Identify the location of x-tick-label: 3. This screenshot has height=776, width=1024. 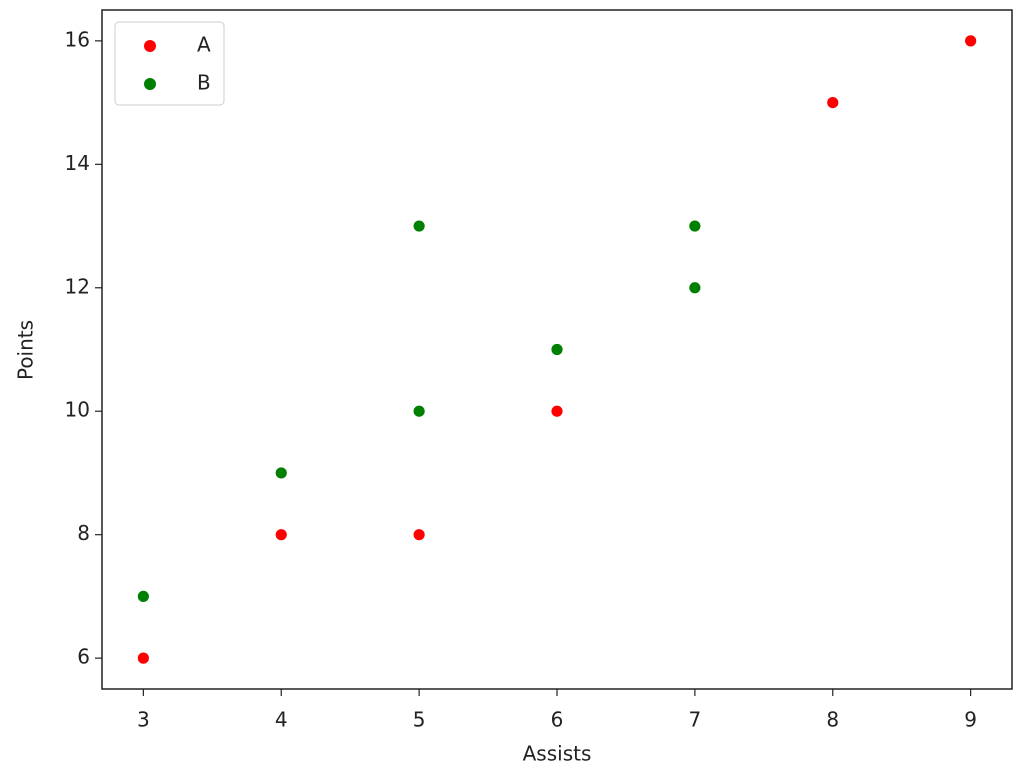
(143, 720).